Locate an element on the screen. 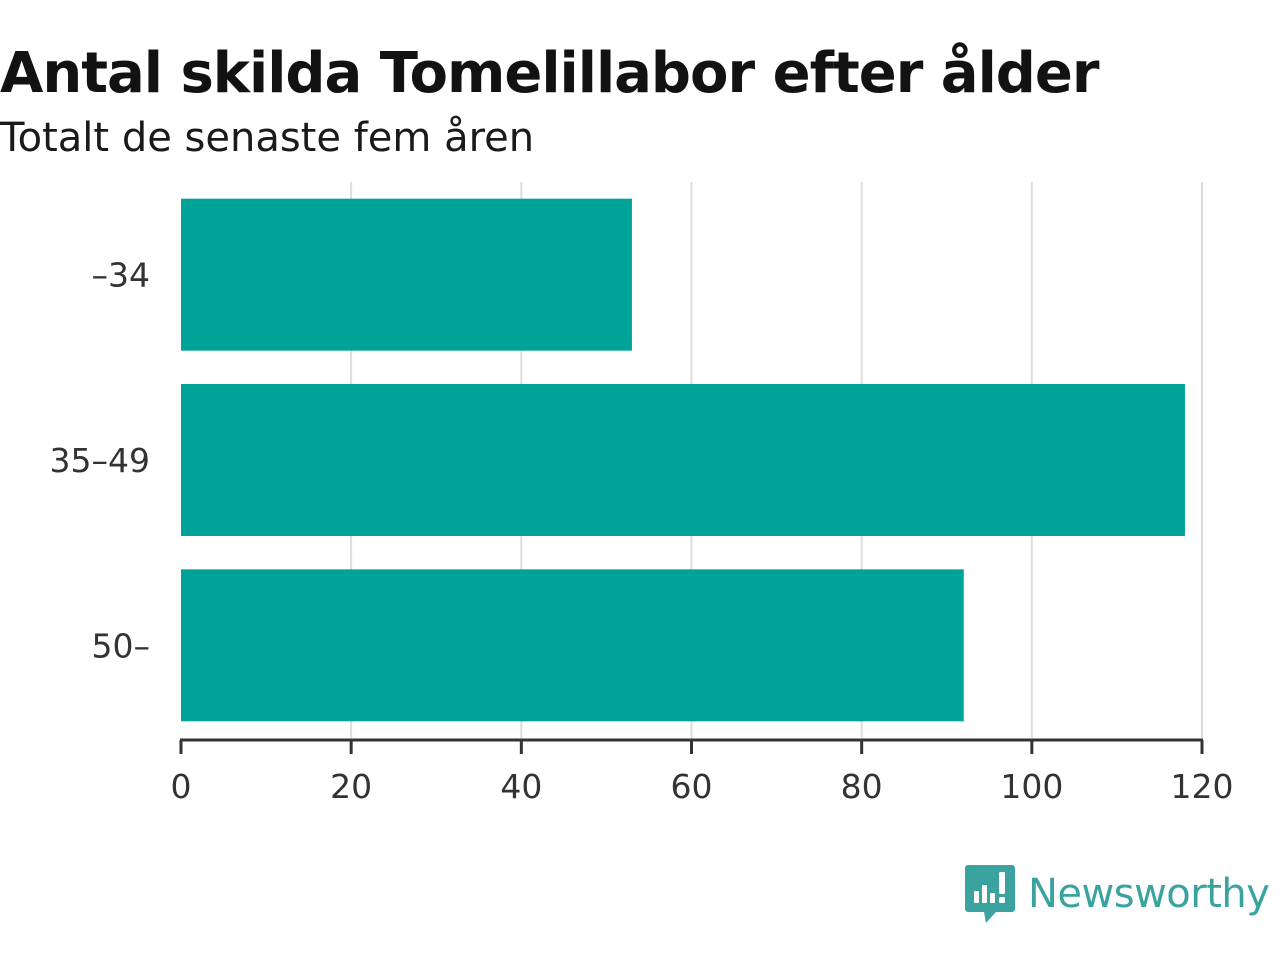 The image size is (1280, 960). category-label: –34 is located at coordinates (121, 275).